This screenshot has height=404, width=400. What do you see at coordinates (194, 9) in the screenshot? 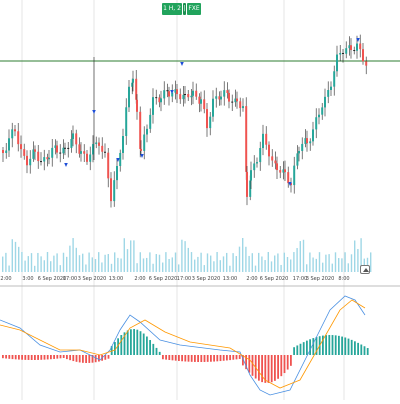
I see `symbol-button: FXE` at bounding box center [194, 9].